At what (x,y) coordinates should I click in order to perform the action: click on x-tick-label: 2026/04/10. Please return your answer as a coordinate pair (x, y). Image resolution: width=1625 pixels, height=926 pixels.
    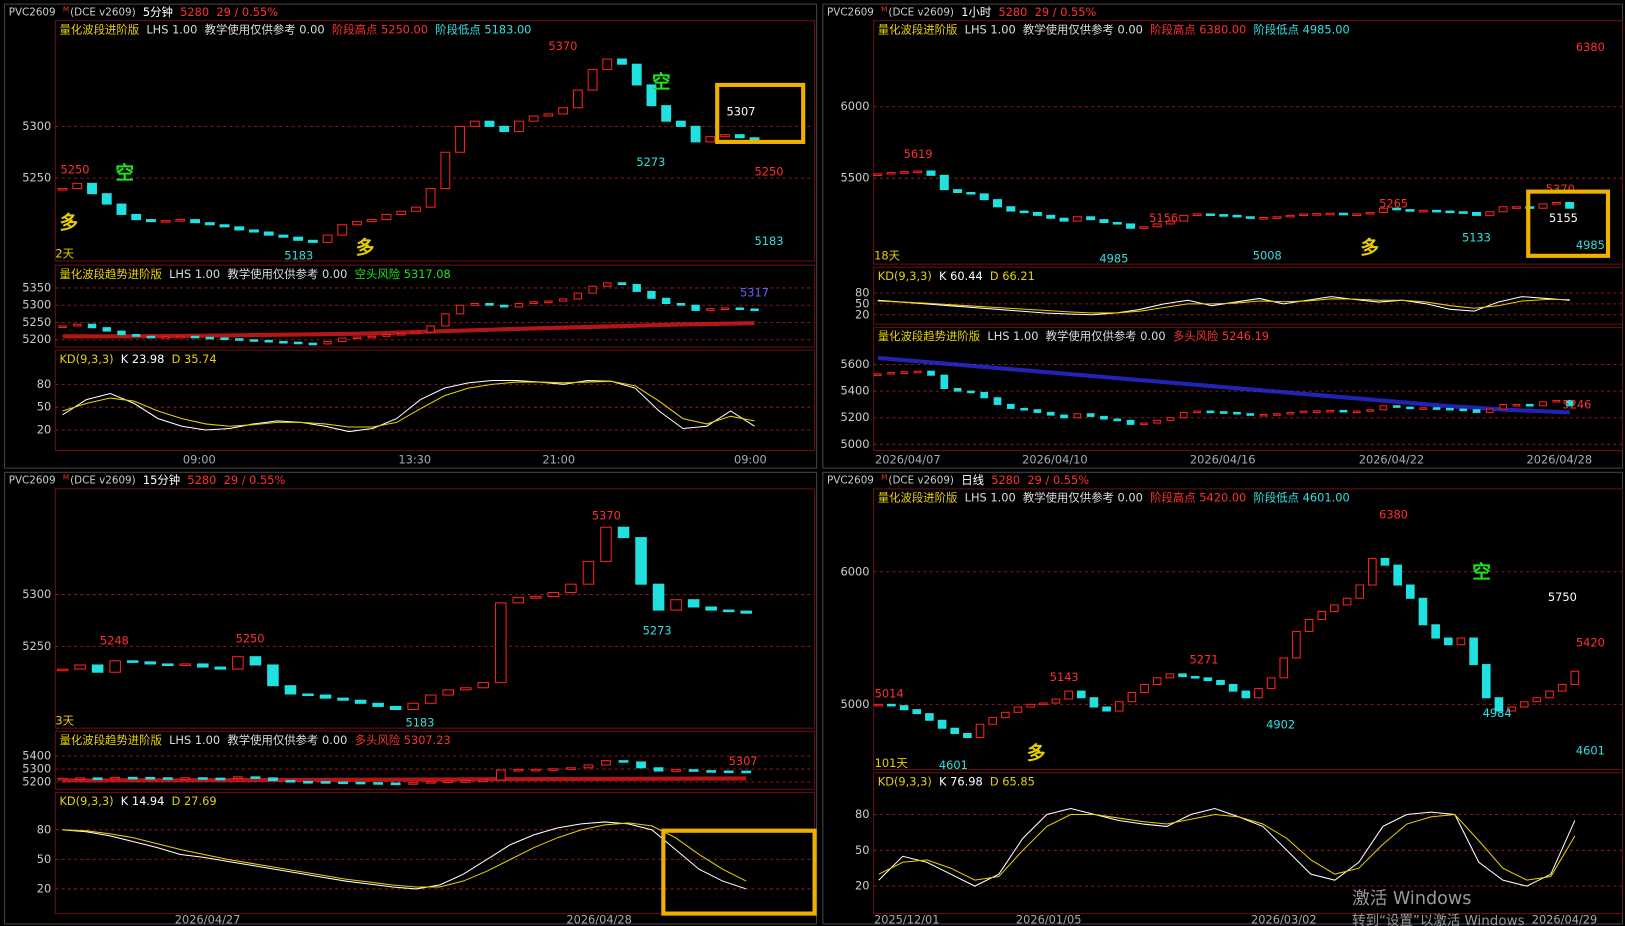
    Looking at the image, I should click on (1055, 459).